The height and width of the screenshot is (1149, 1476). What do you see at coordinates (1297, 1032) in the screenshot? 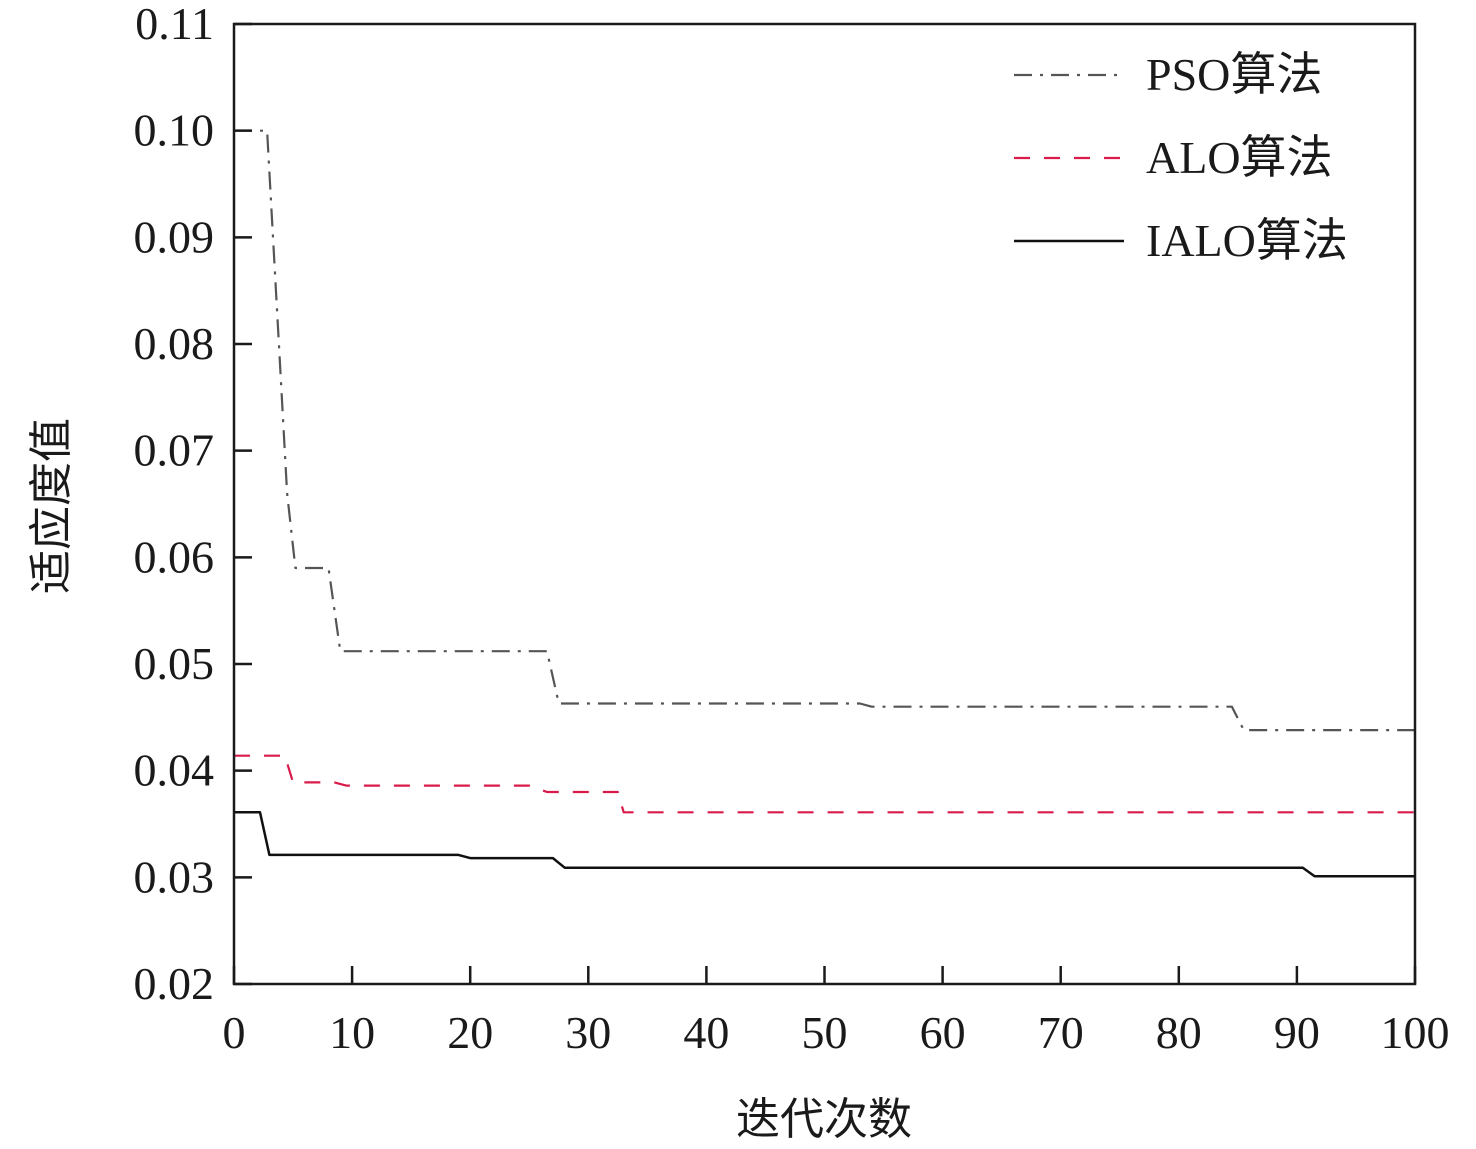
I see `x-tick-label: 90` at bounding box center [1297, 1032].